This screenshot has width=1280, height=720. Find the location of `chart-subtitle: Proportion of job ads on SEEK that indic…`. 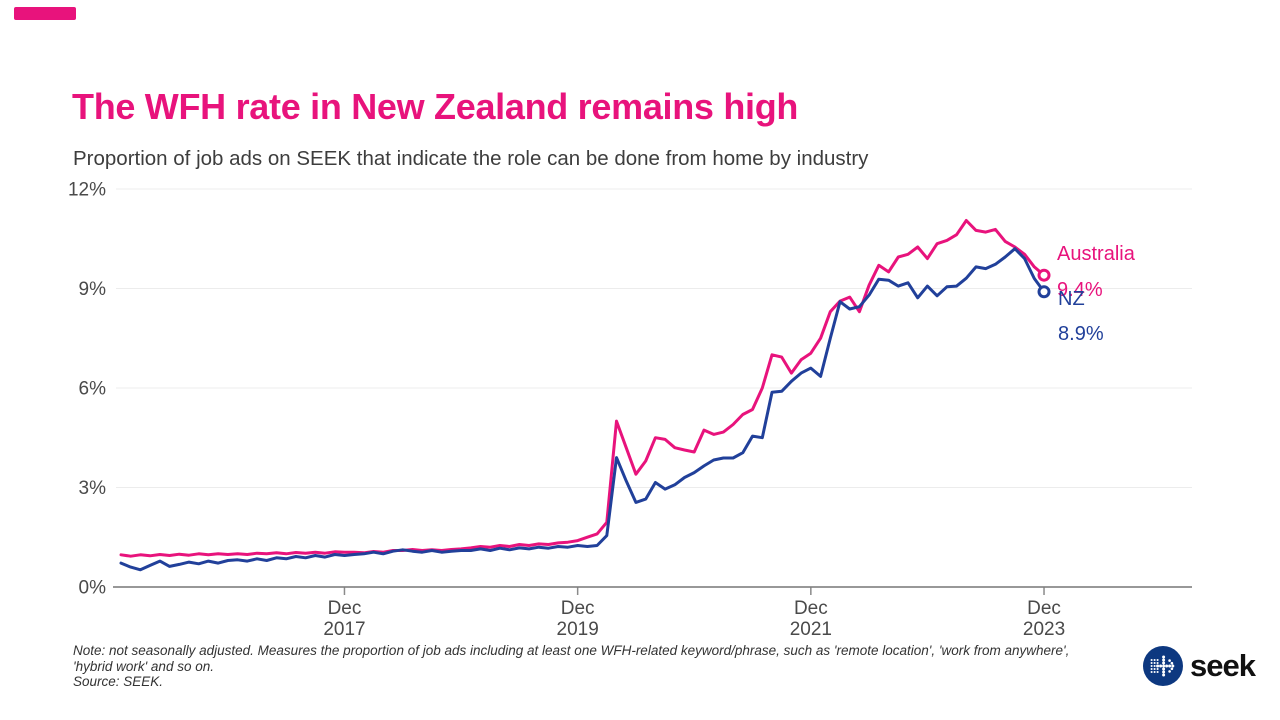

chart-subtitle: Proportion of job ads on SEEK that indic… is located at coordinates (471, 158).